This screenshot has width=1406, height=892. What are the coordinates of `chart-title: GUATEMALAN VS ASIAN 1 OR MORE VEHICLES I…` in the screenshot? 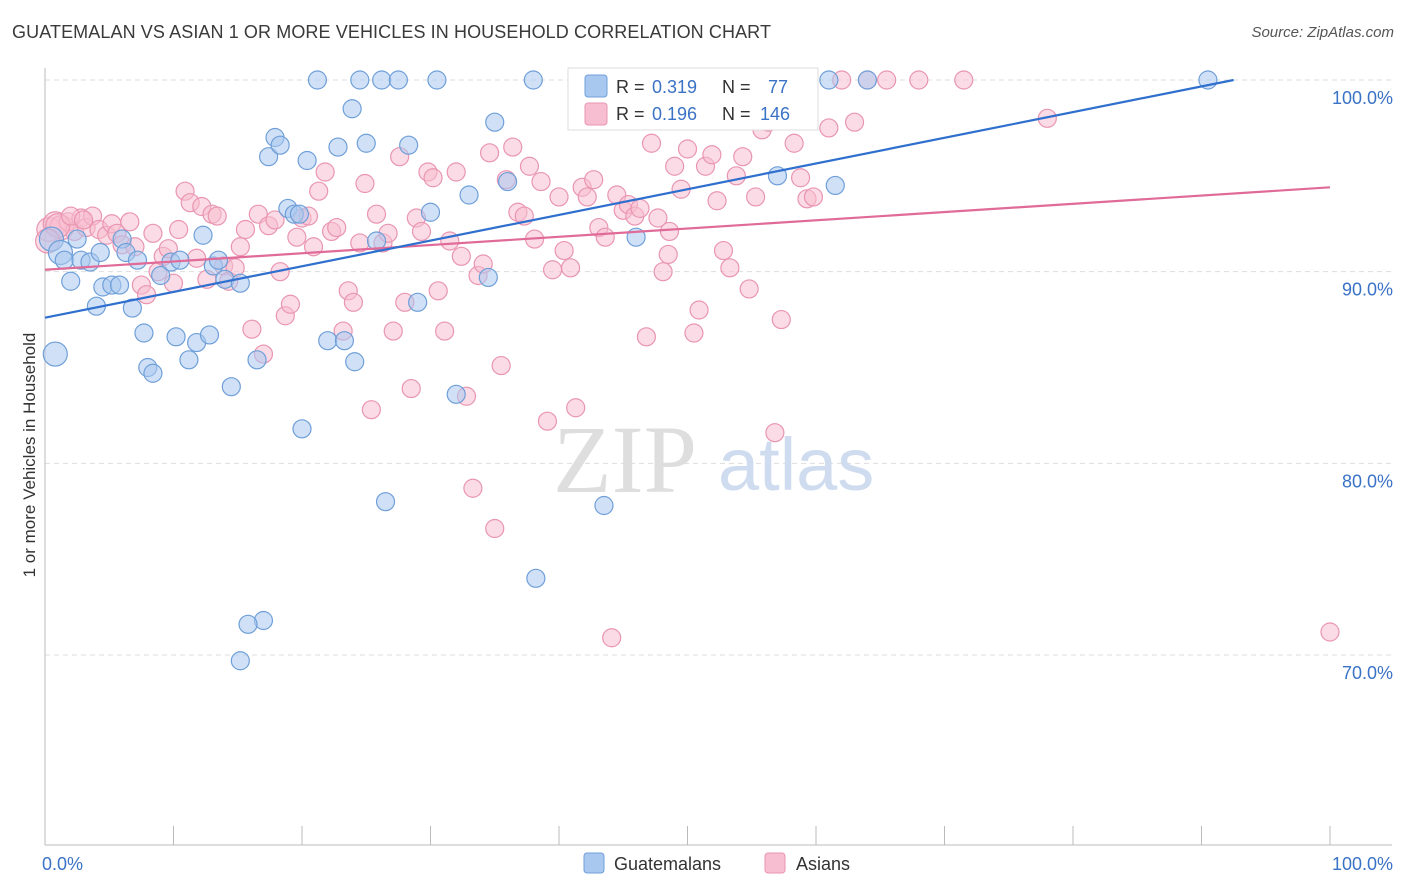 It's located at (392, 32).